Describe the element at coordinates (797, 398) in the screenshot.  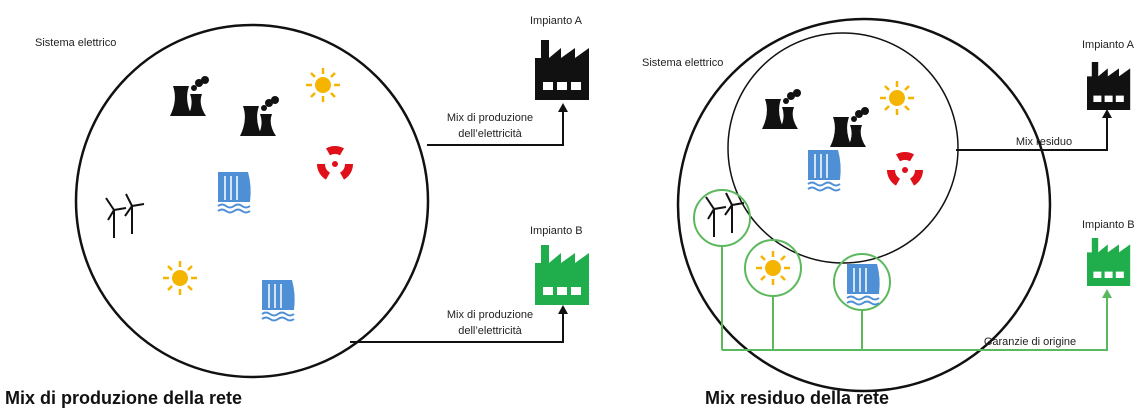
I see `caption: Mix residuo della rete` at that location.